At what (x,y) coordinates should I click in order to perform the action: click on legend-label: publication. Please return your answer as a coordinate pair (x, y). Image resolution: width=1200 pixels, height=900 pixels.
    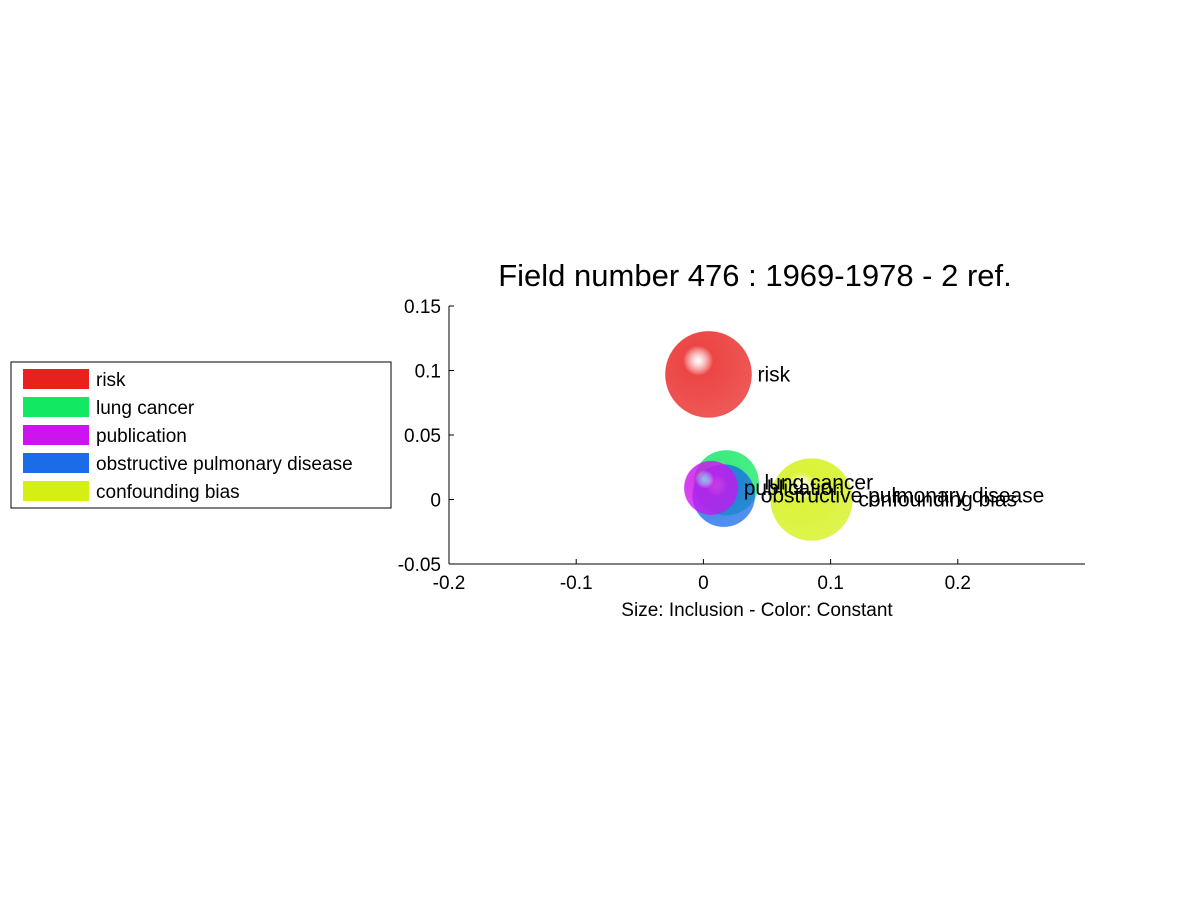
    Looking at the image, I should click on (141, 436).